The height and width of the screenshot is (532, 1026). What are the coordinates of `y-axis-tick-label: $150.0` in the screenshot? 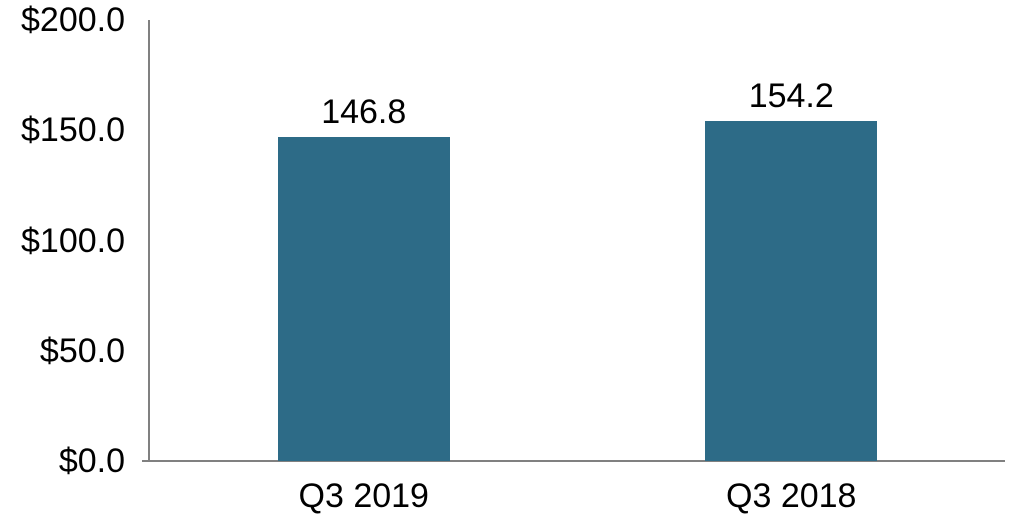 It's located at (73, 130).